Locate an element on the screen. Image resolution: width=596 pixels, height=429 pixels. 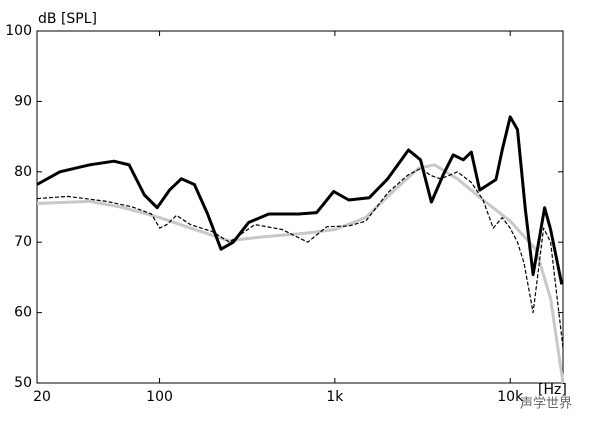
y-tick-label: 70 is located at coordinates (23, 242).